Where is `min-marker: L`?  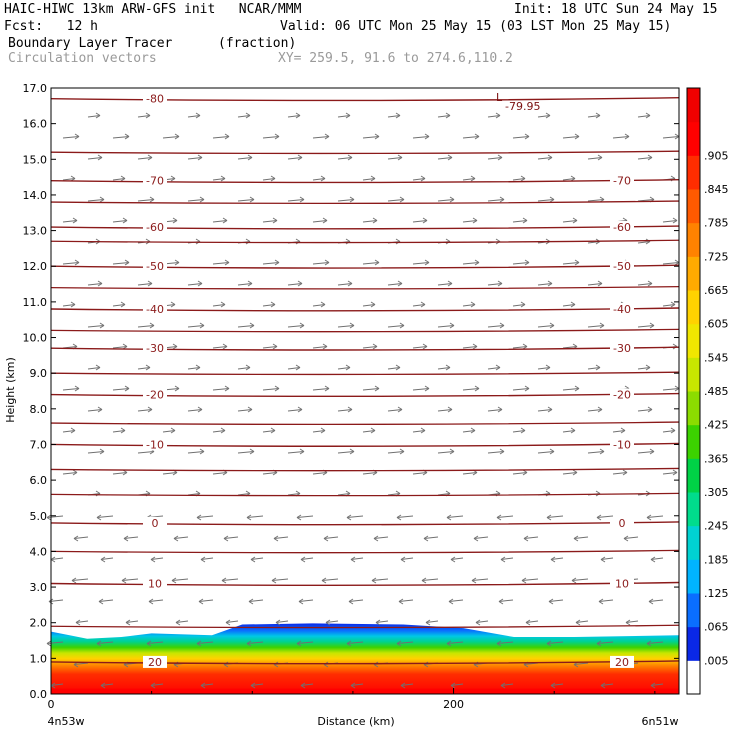
min-marker: L is located at coordinates (499, 97).